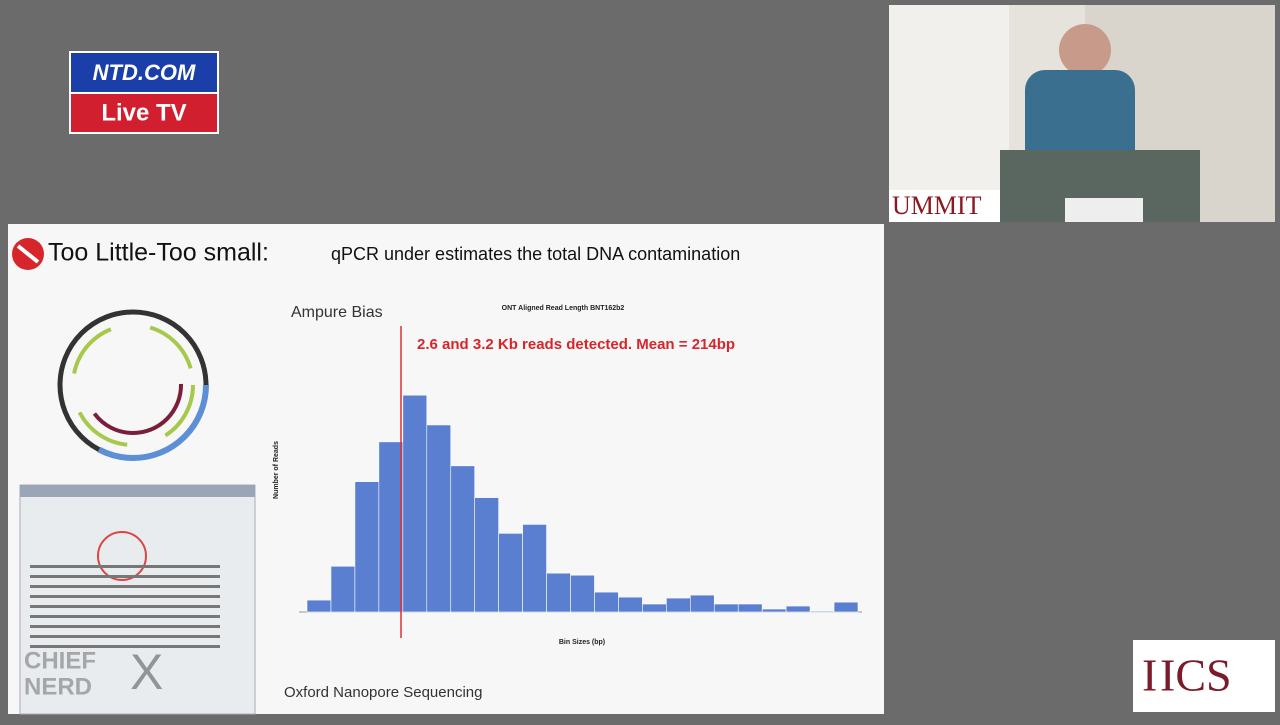  I want to click on sequence-table, so click(137, 599).